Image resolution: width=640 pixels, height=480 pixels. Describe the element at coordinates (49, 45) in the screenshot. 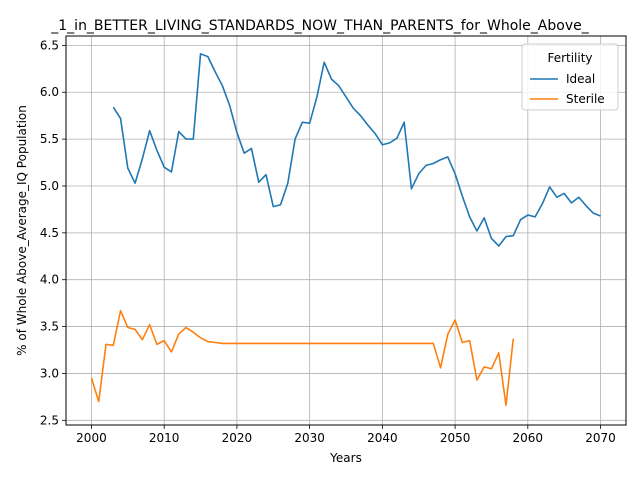

I see `y-tick-label: 6.5` at that location.